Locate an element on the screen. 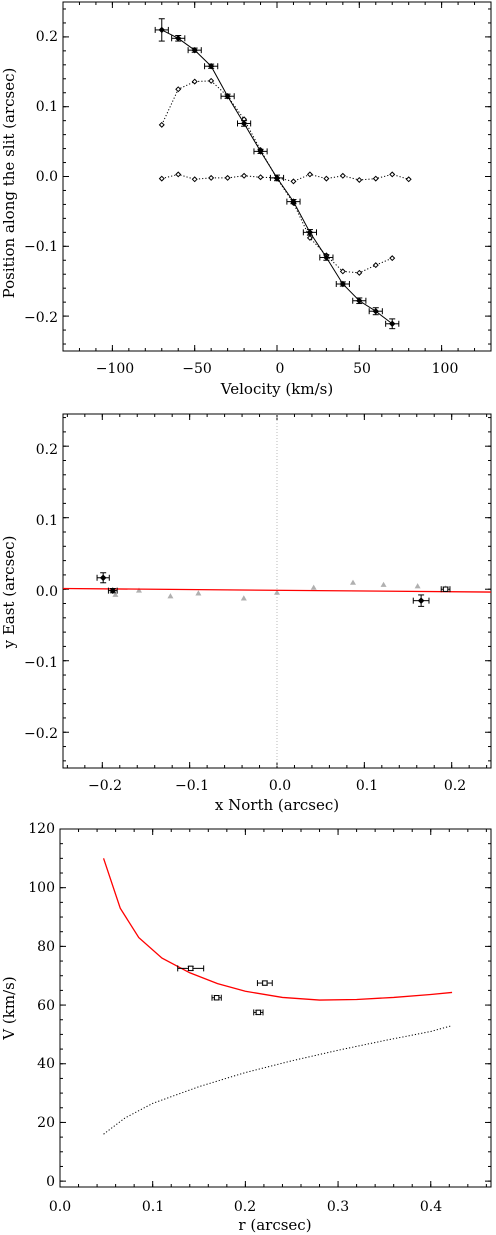 Image resolution: width=496 pixels, height=1235 pixels. y-axis-label: Position along the slit (arcsec) is located at coordinates (9, 183).